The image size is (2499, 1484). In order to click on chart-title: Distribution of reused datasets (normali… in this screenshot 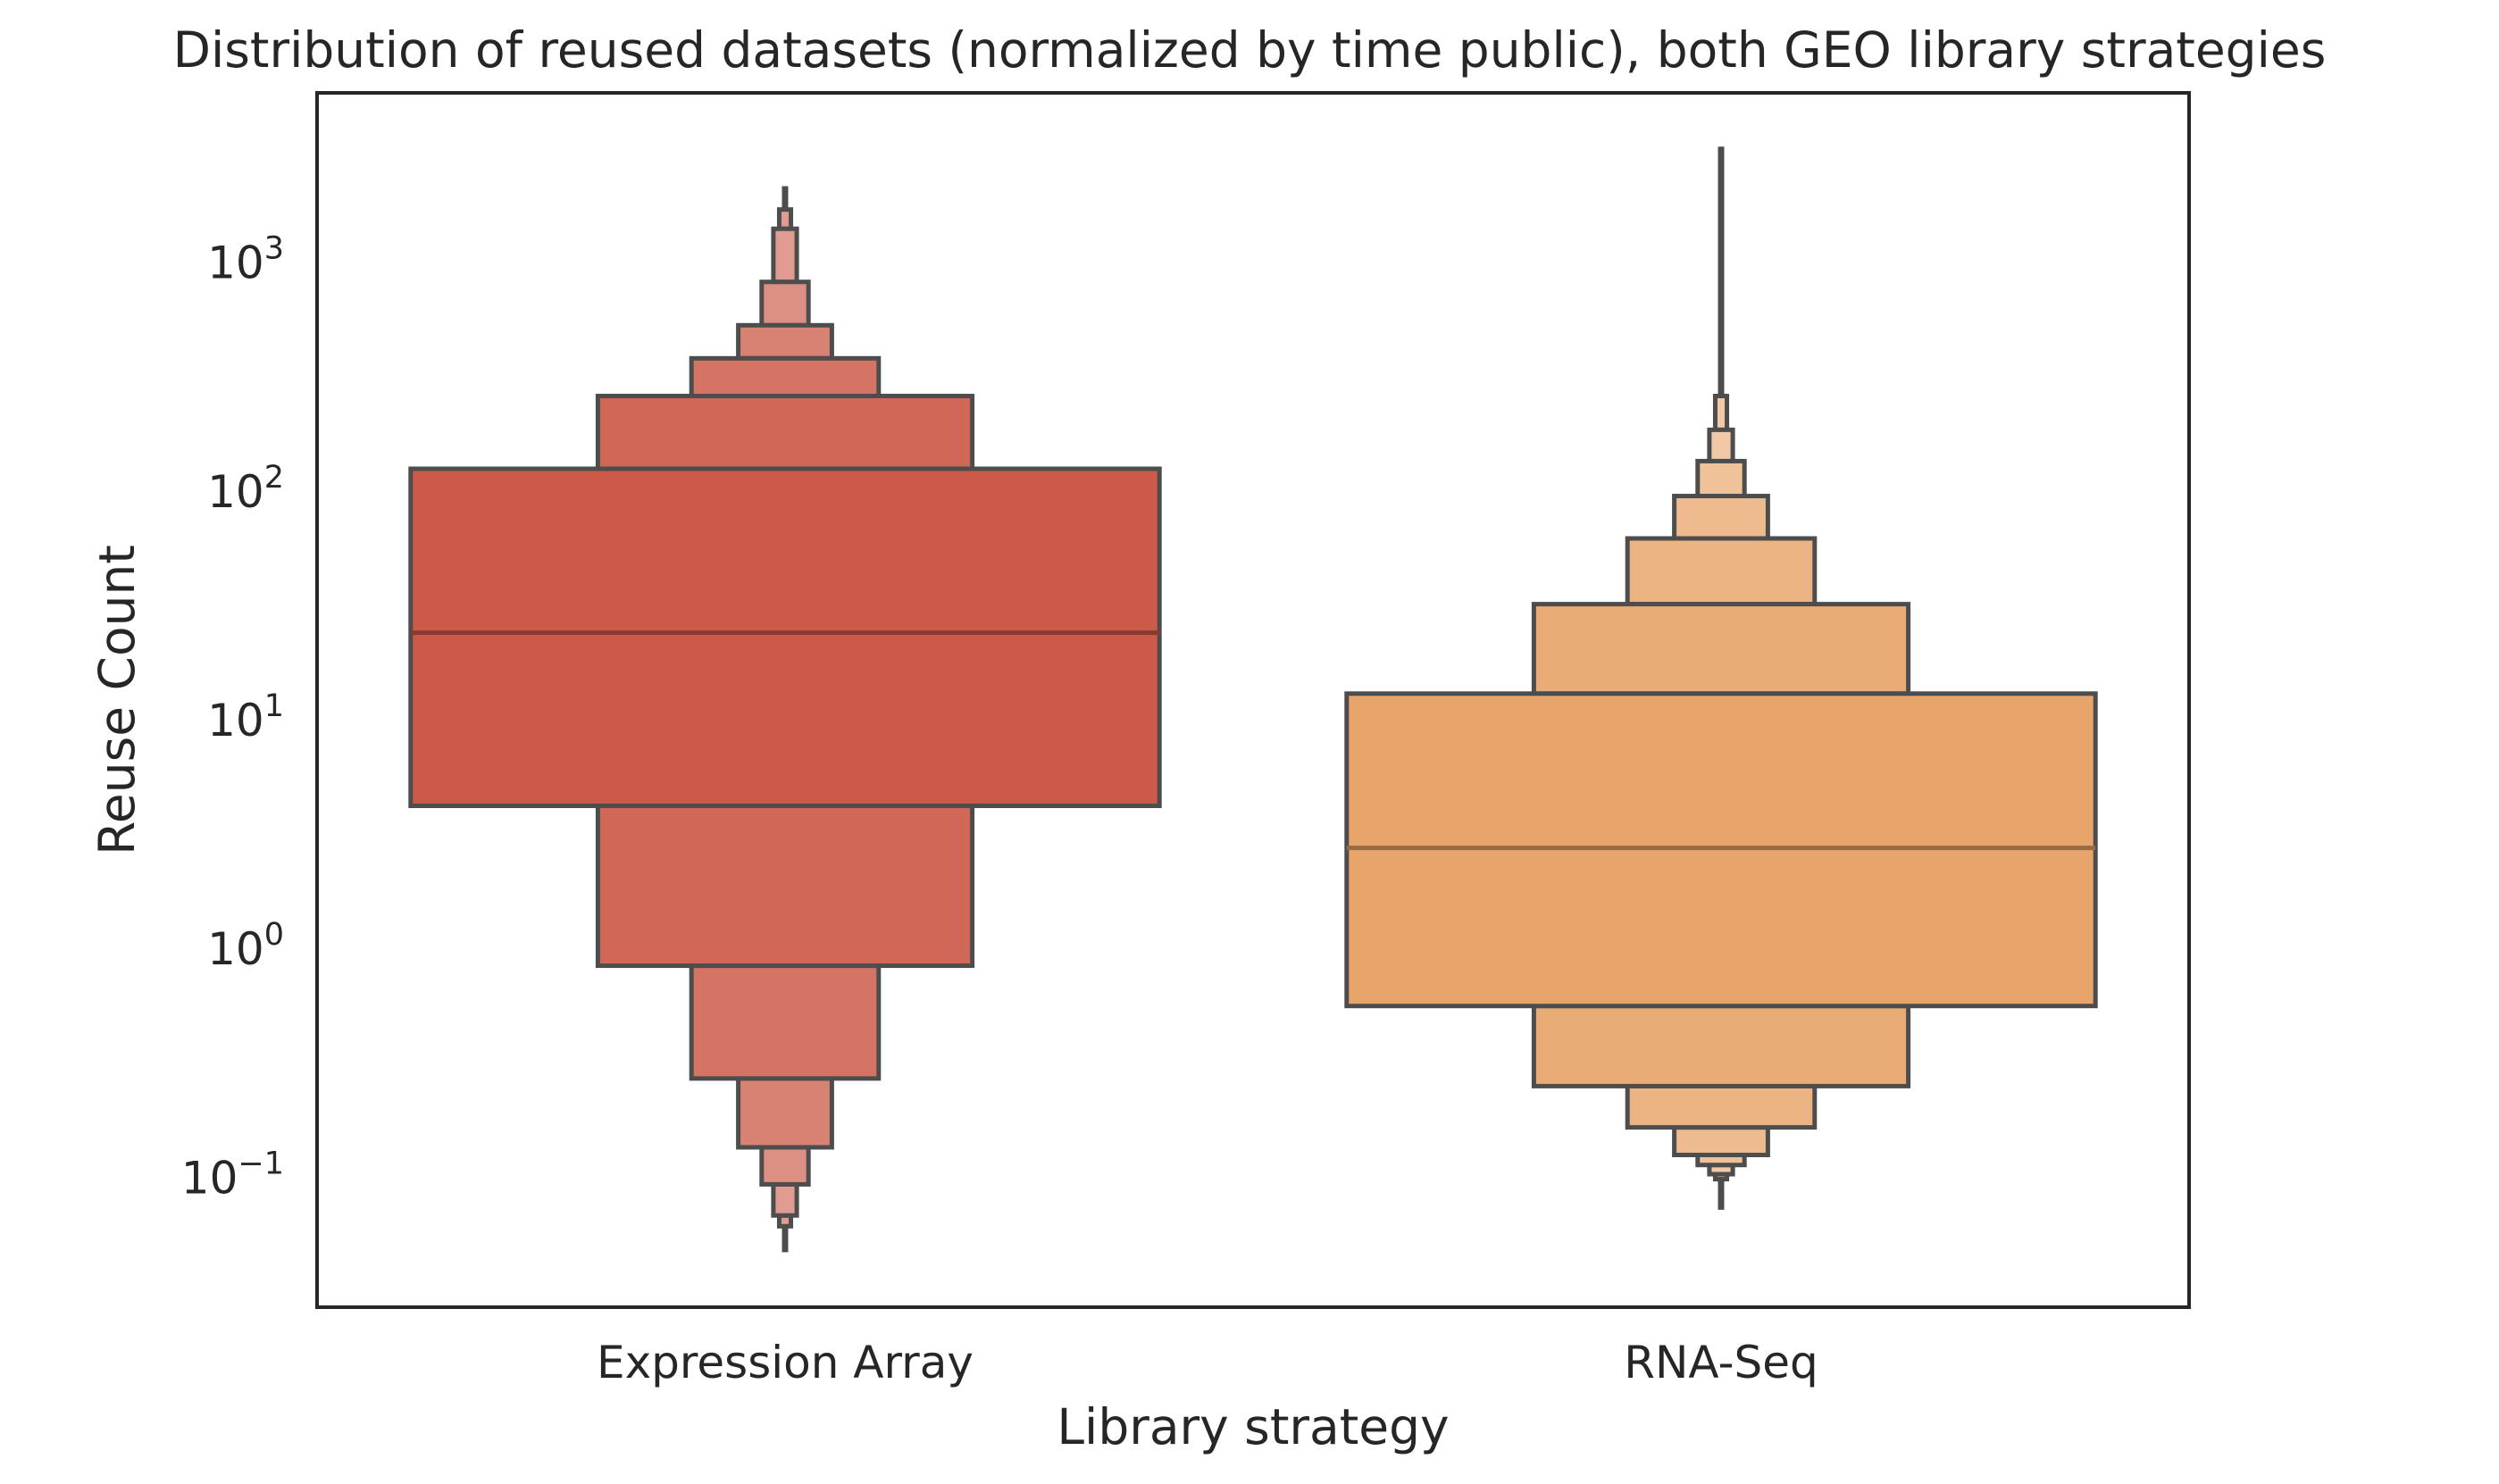, I will do `click(1250, 50)`.